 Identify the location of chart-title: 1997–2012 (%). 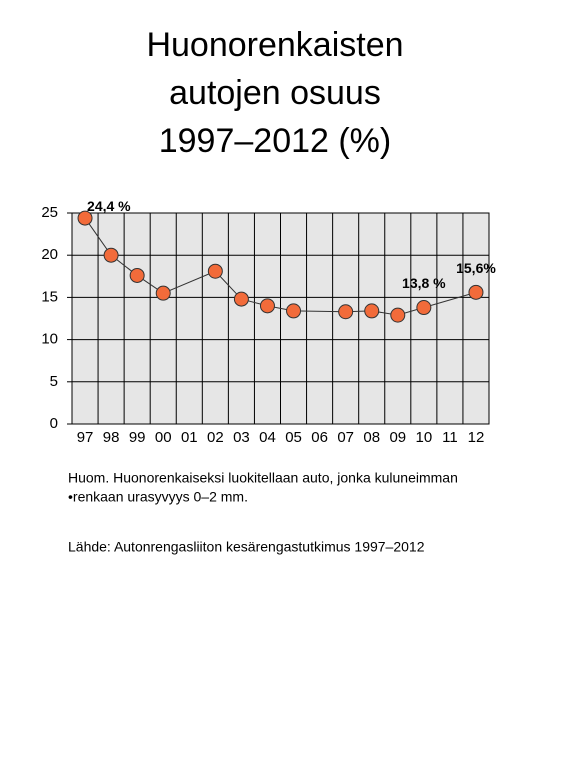
(275, 141).